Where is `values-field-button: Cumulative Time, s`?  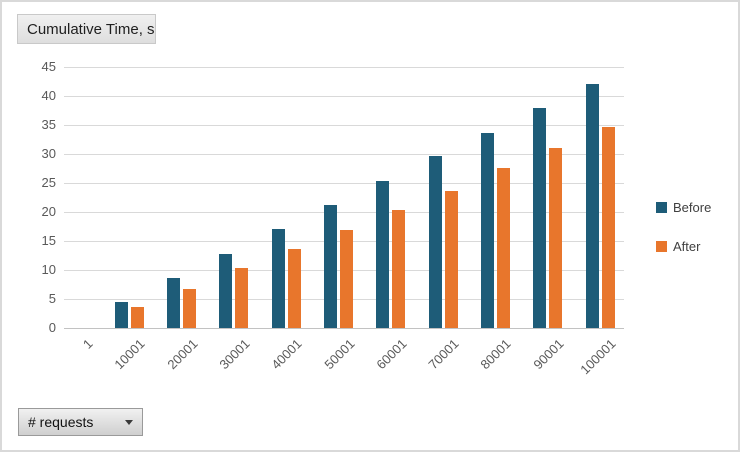 values-field-button: Cumulative Time, s is located at coordinates (86, 29).